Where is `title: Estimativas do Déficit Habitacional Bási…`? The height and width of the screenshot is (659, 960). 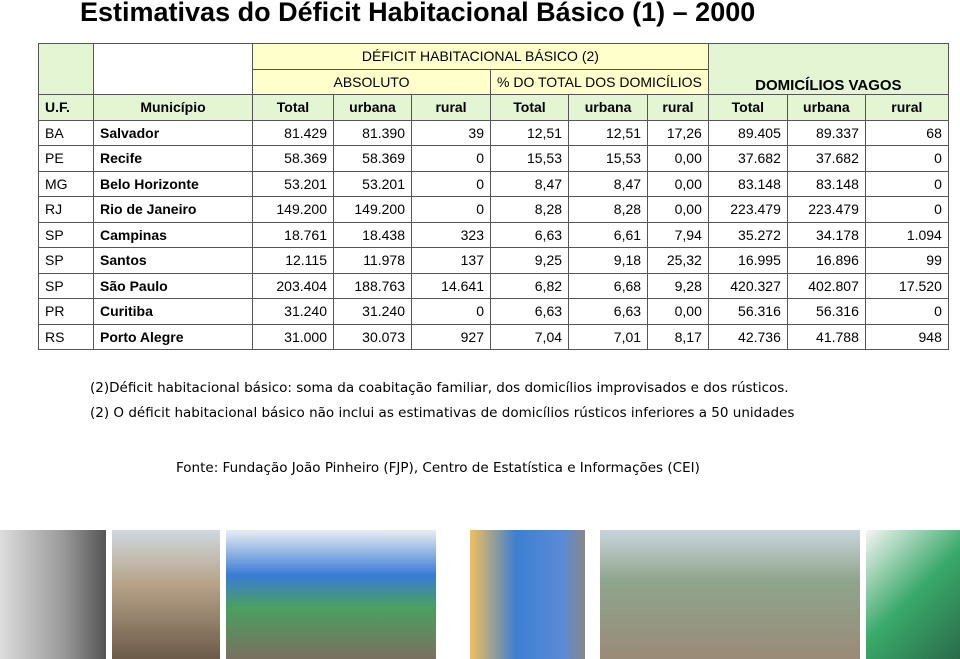
title: Estimativas do Déficit Habitacional Bási… is located at coordinates (418, 13).